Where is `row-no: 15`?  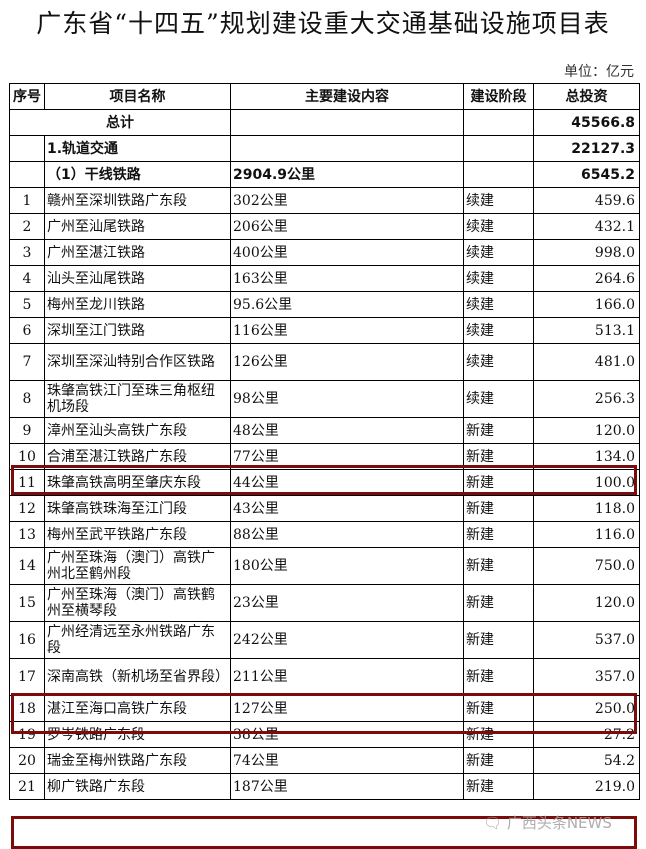
row-no: 15 is located at coordinates (27, 603).